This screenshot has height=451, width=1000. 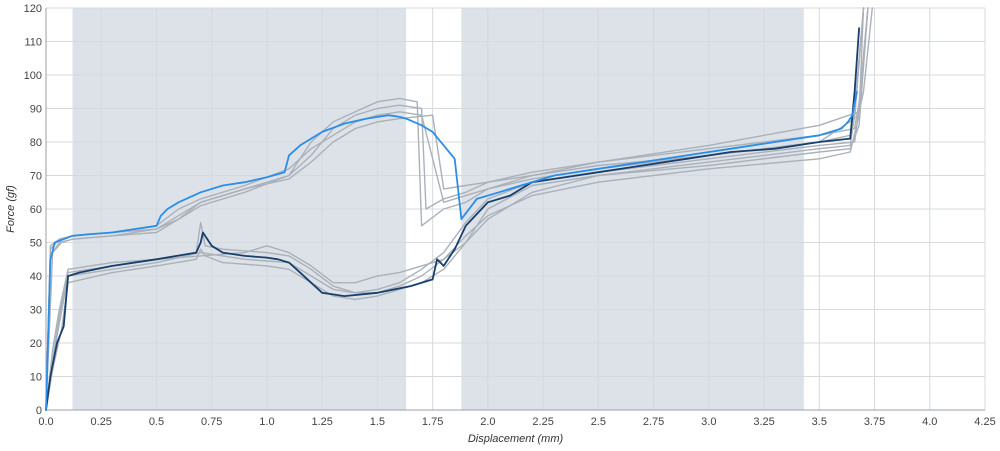 I want to click on x-tick-label: 0.5, so click(x=156, y=422).